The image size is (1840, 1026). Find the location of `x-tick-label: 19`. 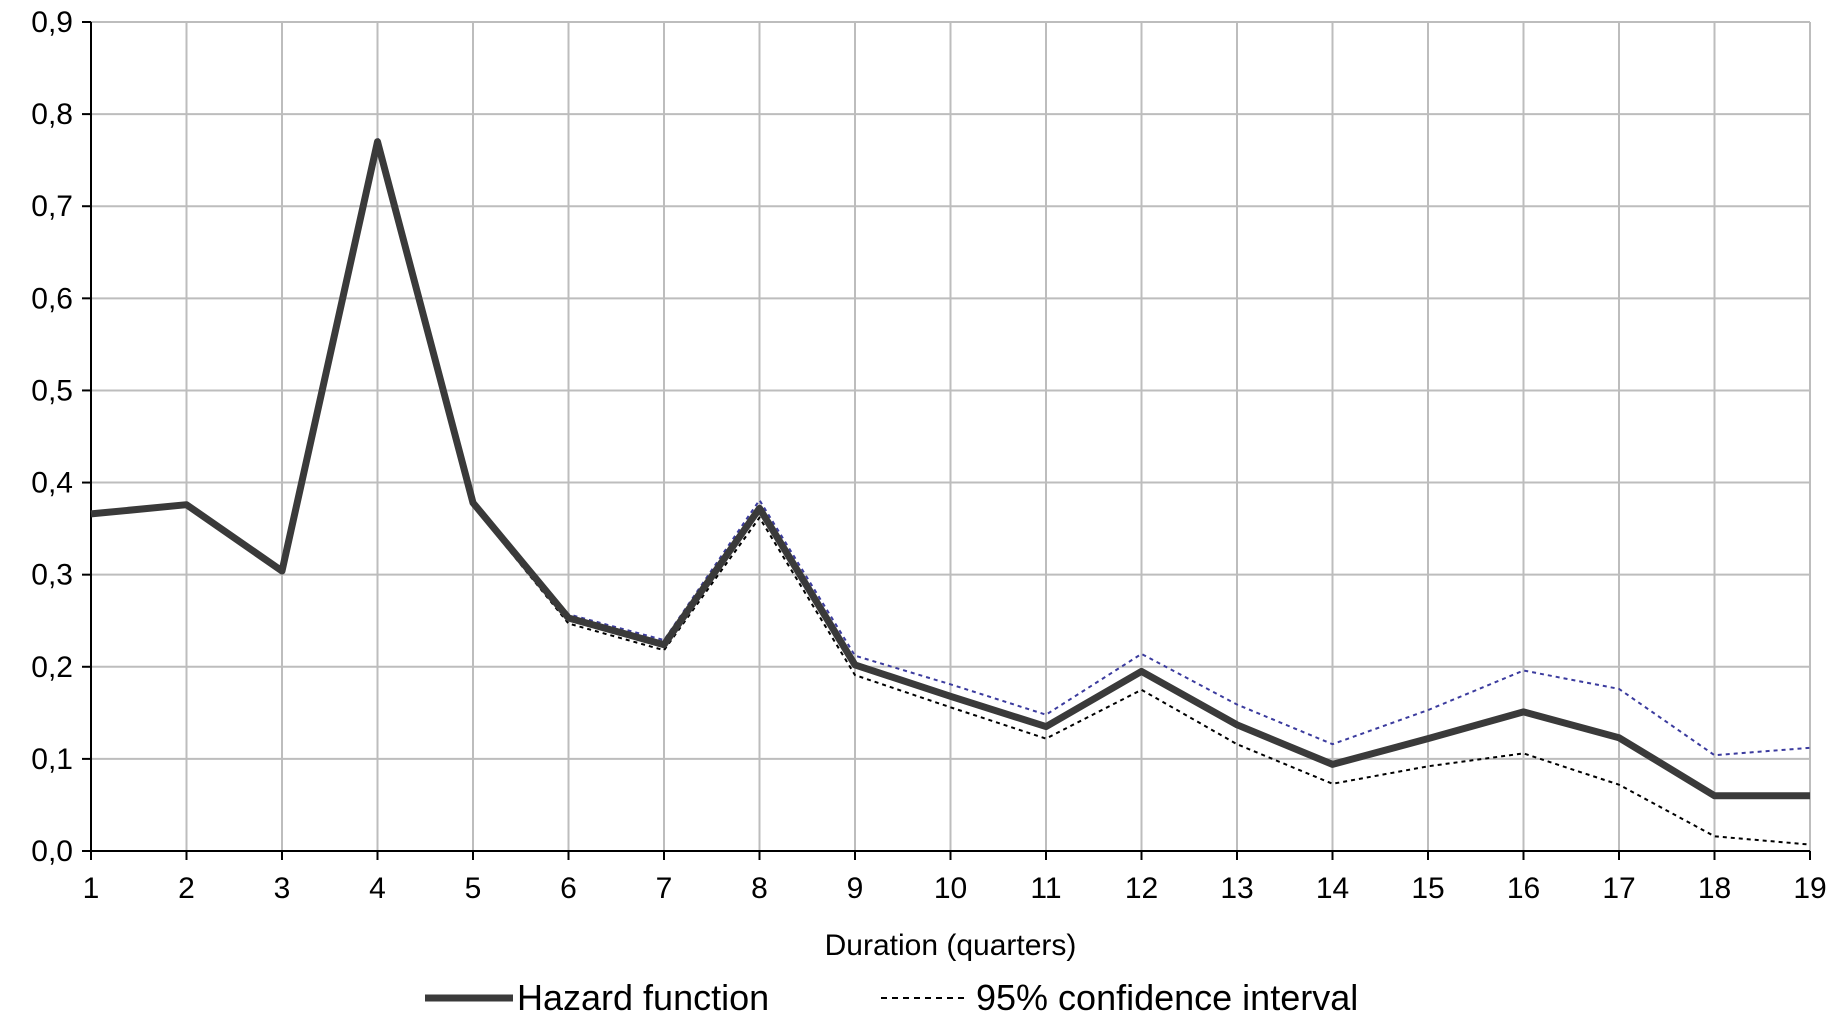

x-tick-label: 19 is located at coordinates (1809, 888).